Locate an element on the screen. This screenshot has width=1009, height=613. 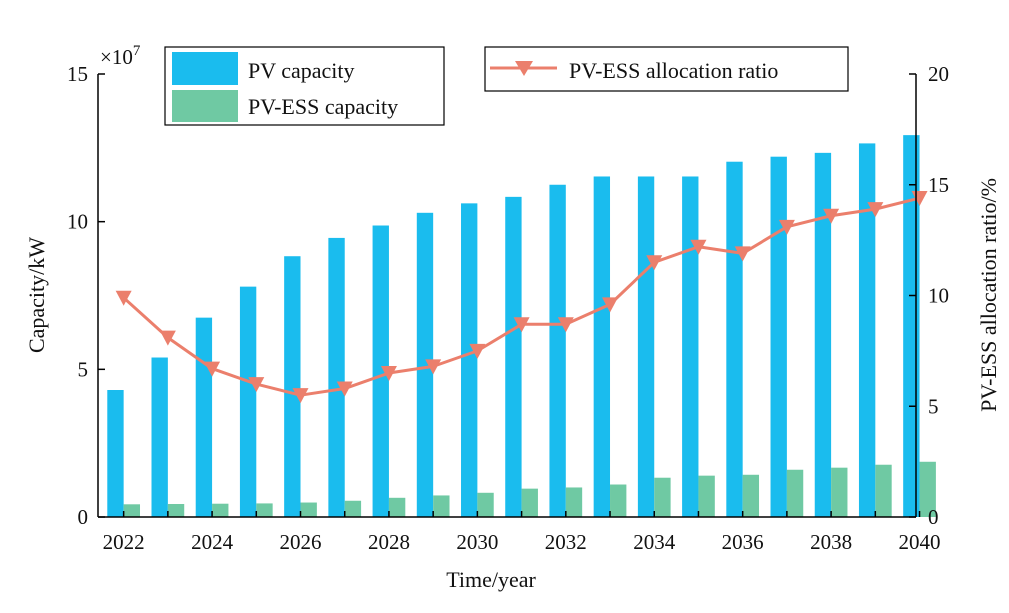
y-left-tick-label: 0 is located at coordinates (83, 517).